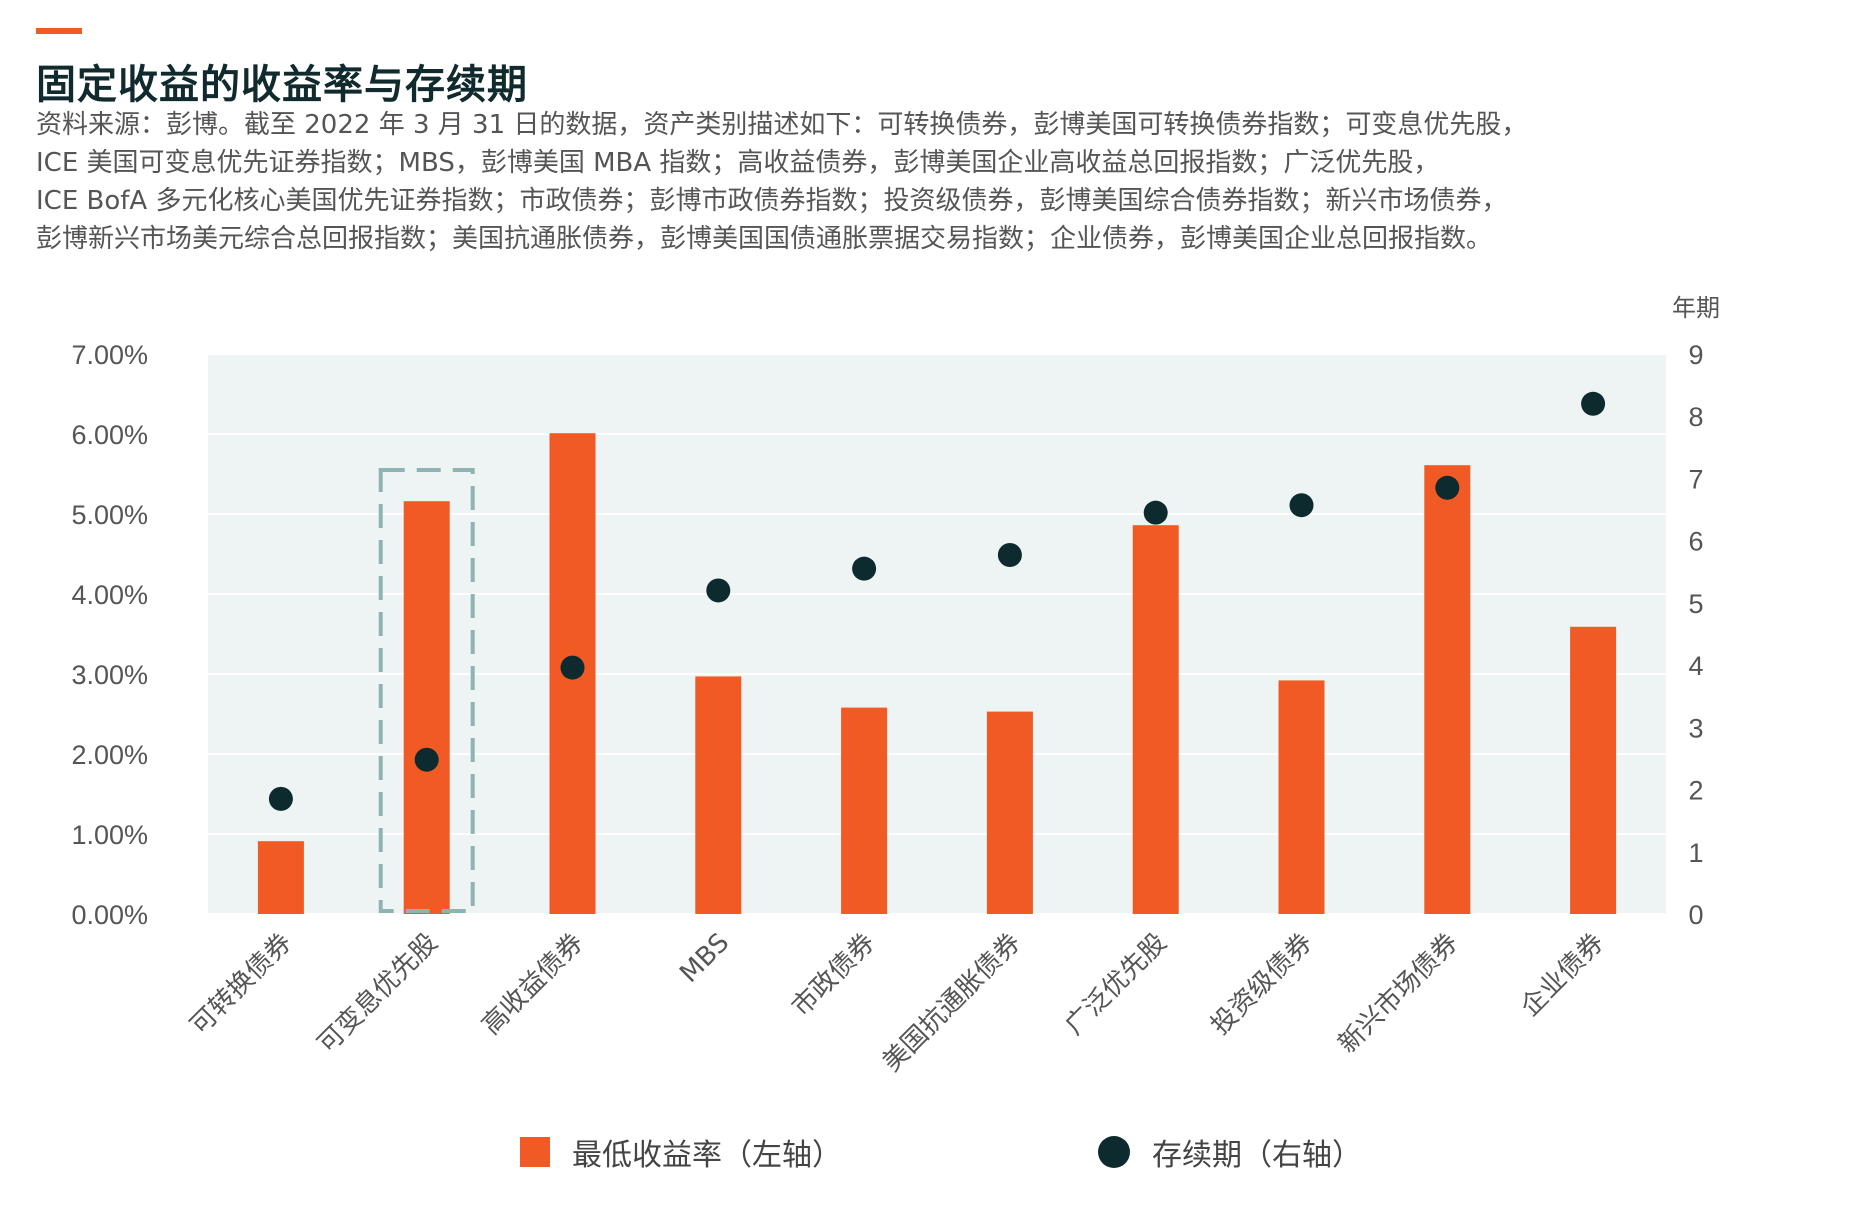 The height and width of the screenshot is (1226, 1876). What do you see at coordinates (1261, 984) in the screenshot?
I see `x-tick-label: 投资级债券` at bounding box center [1261, 984].